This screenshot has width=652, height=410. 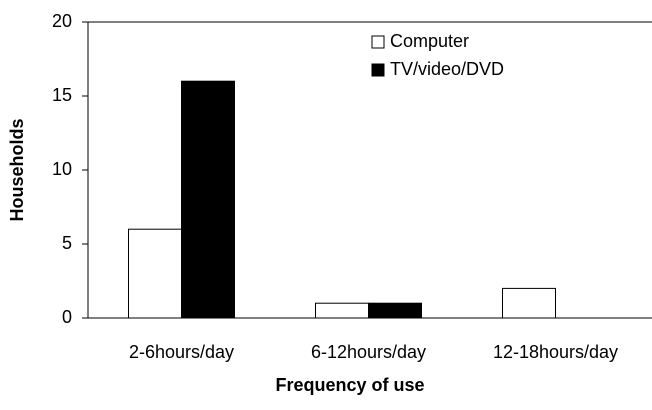 I want to click on legend-label: Computer, so click(x=429, y=41).